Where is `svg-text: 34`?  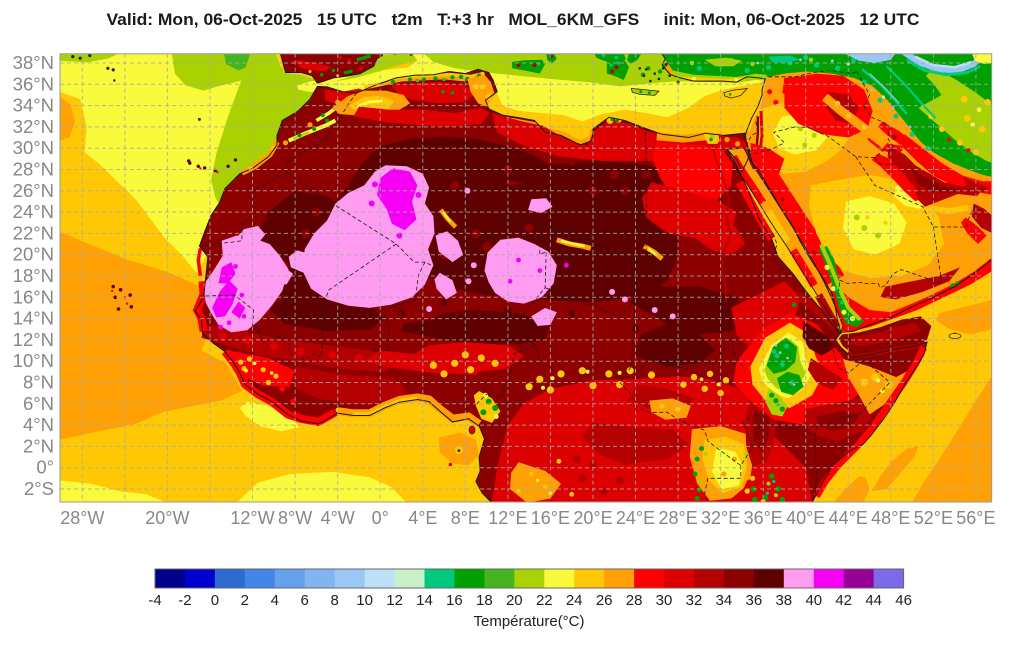
svg-text: 34 is located at coordinates (724, 600).